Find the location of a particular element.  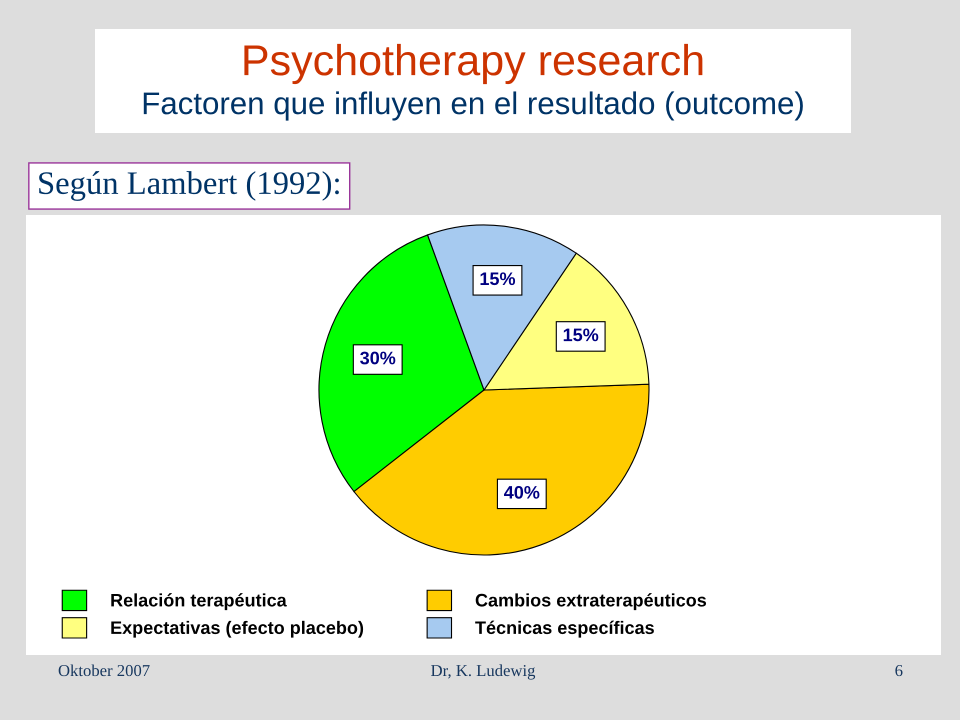

text: Oktober 2007 is located at coordinates (104, 670).